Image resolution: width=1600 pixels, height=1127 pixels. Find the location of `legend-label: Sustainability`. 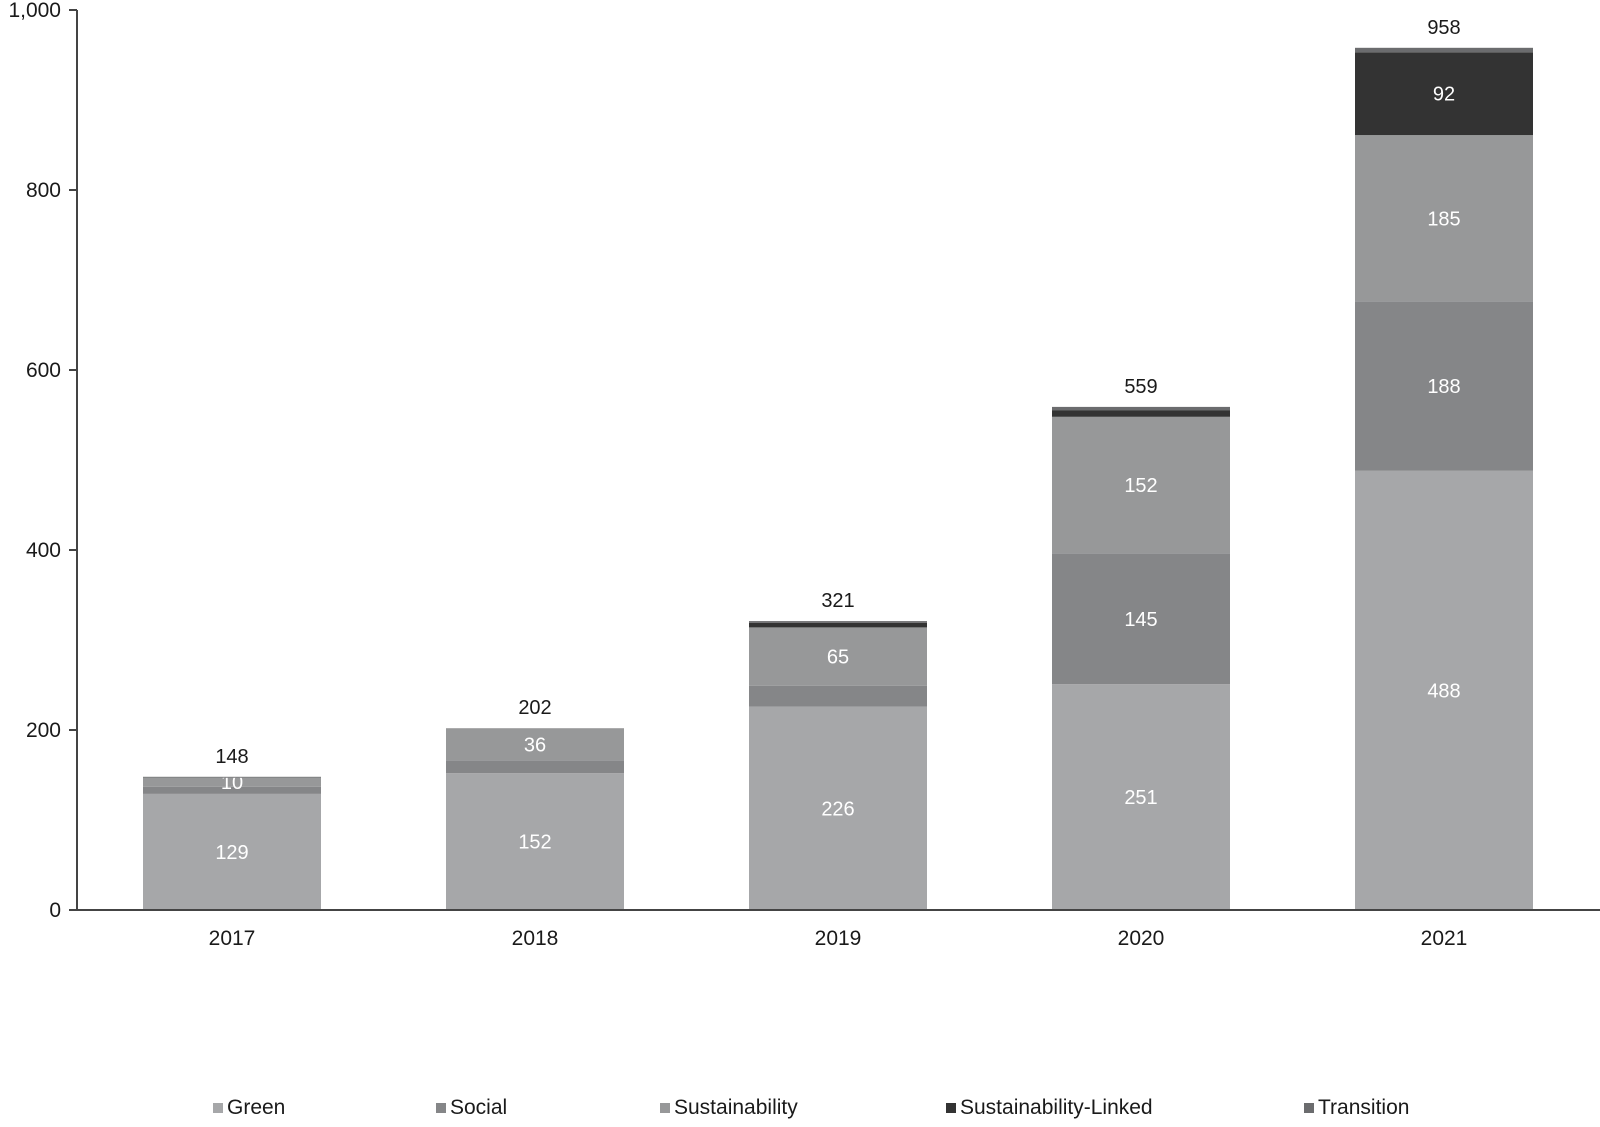

legend-label: Sustainability is located at coordinates (736, 1107).